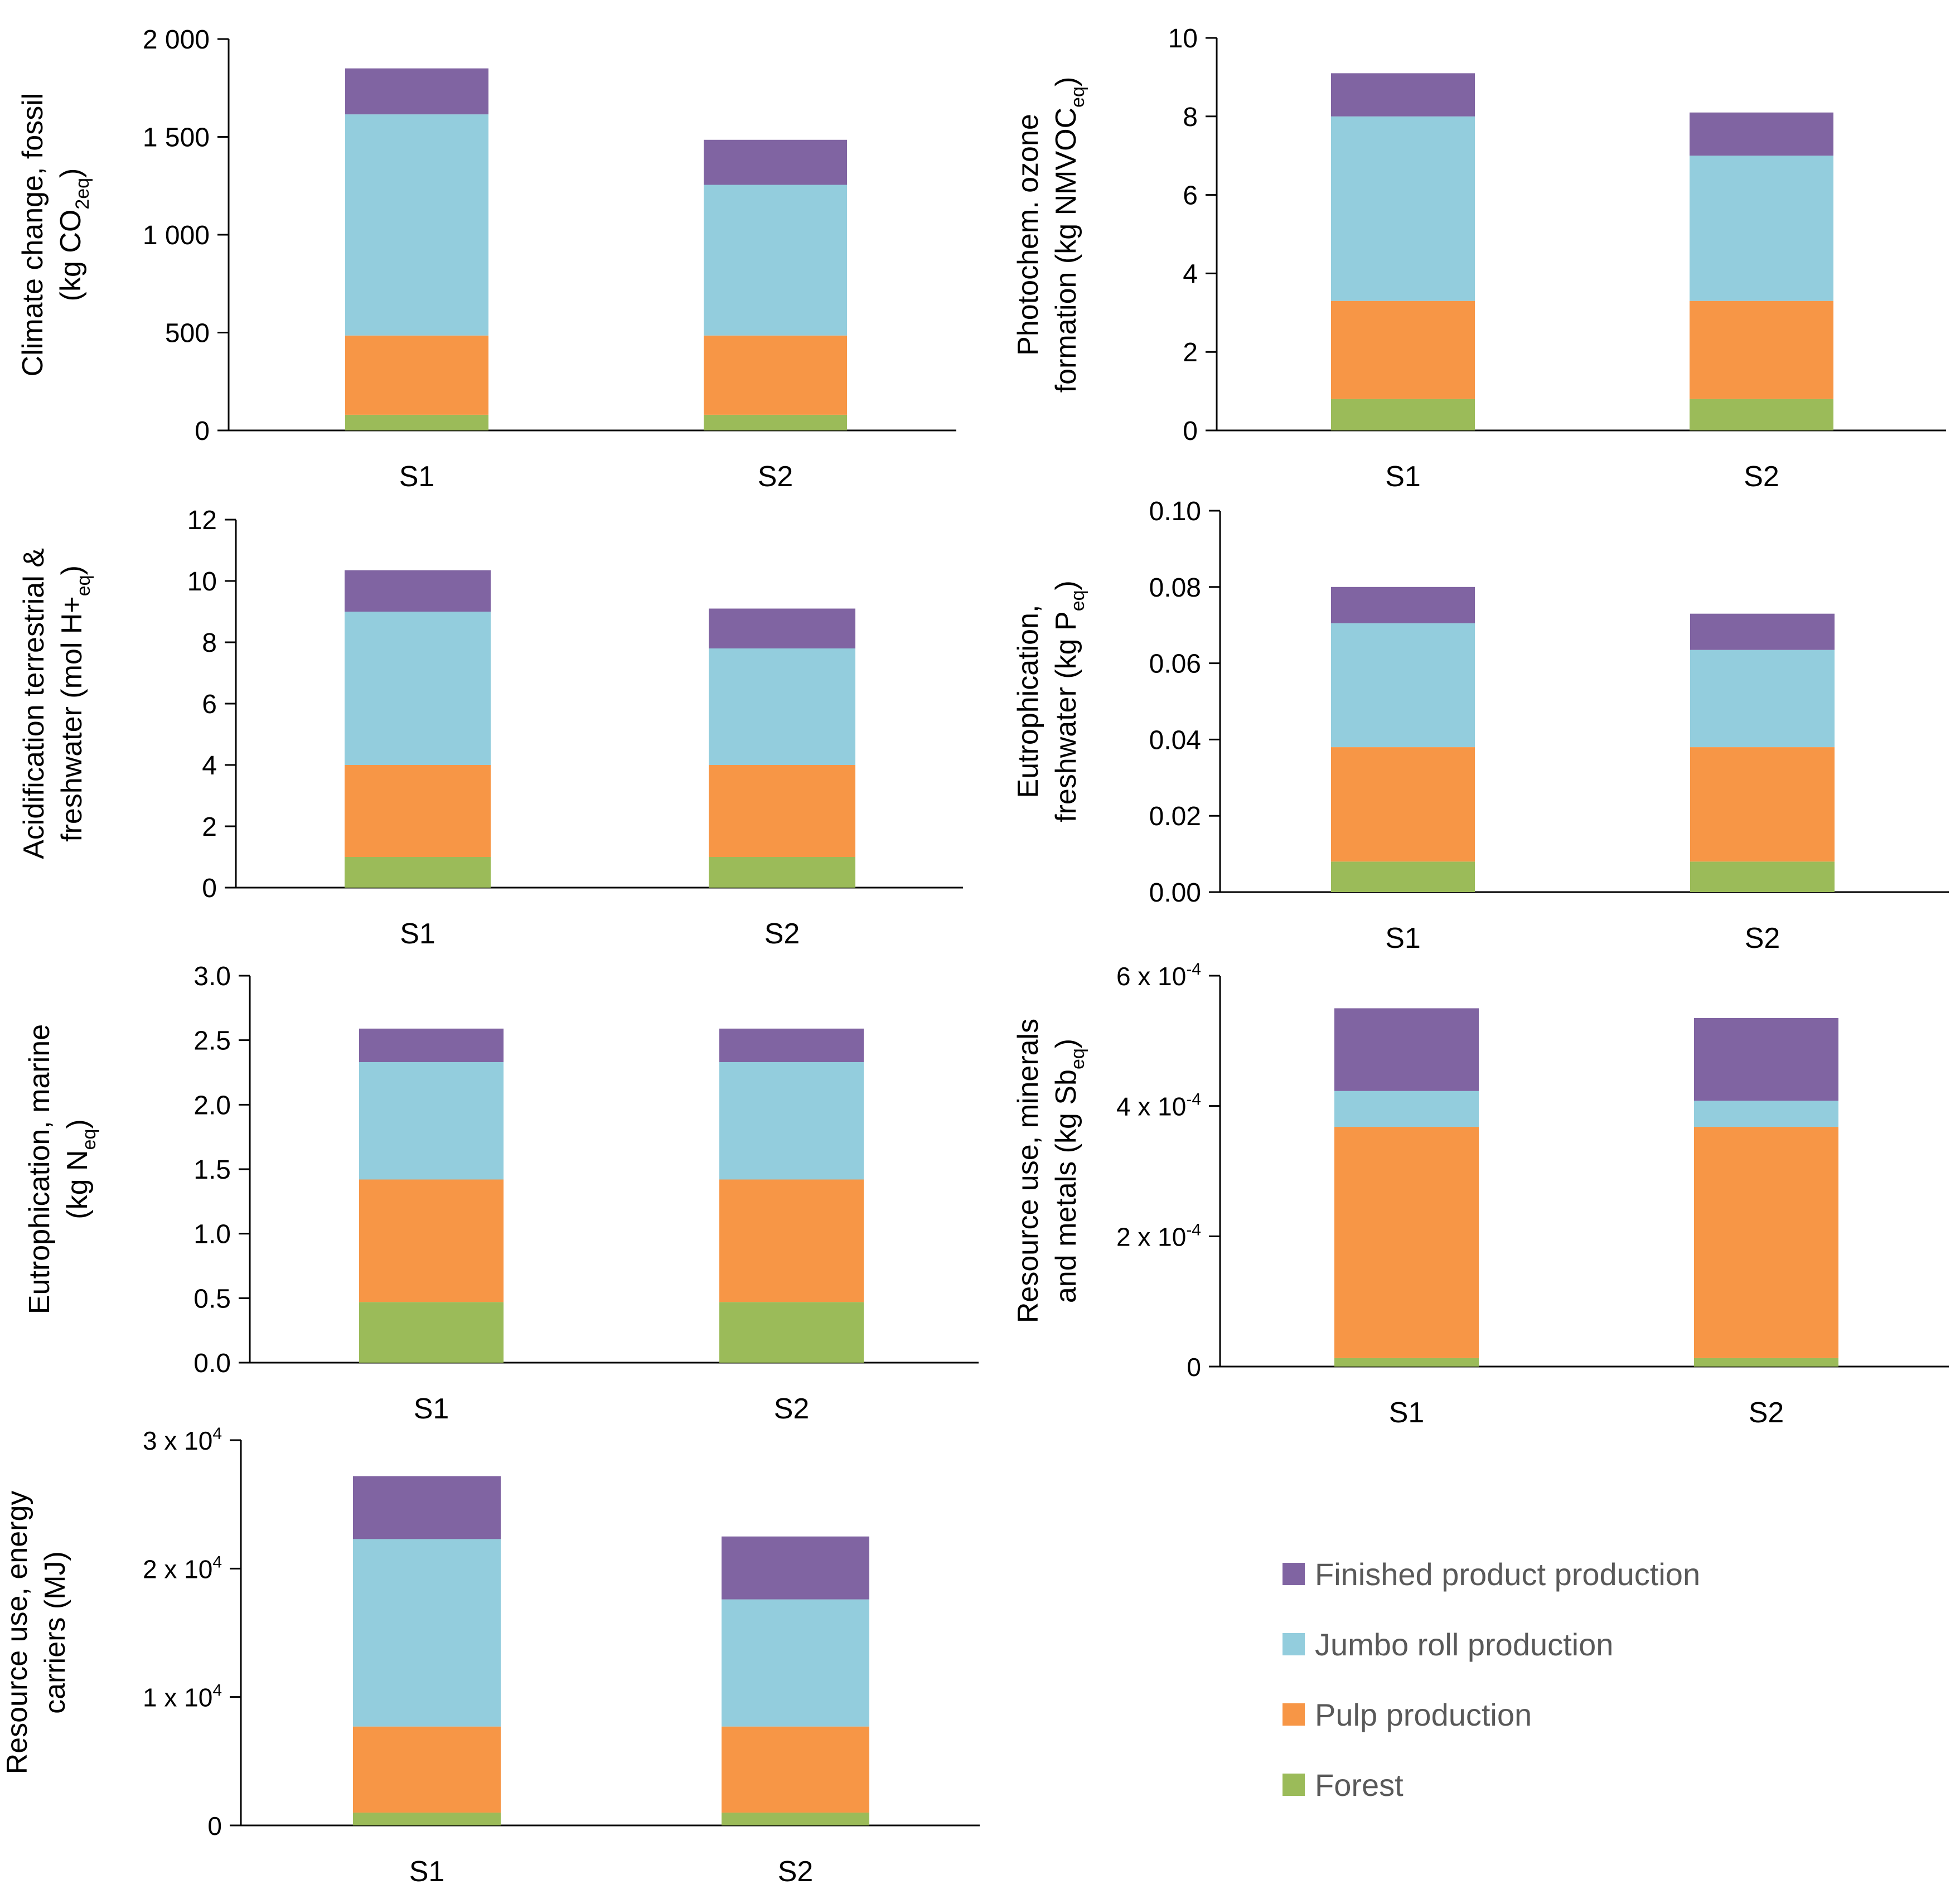 This screenshot has height=1894, width=1960. Describe the element at coordinates (1158, 975) in the screenshot. I see `y-tick-label: 6 x 10⁻⁴` at that location.